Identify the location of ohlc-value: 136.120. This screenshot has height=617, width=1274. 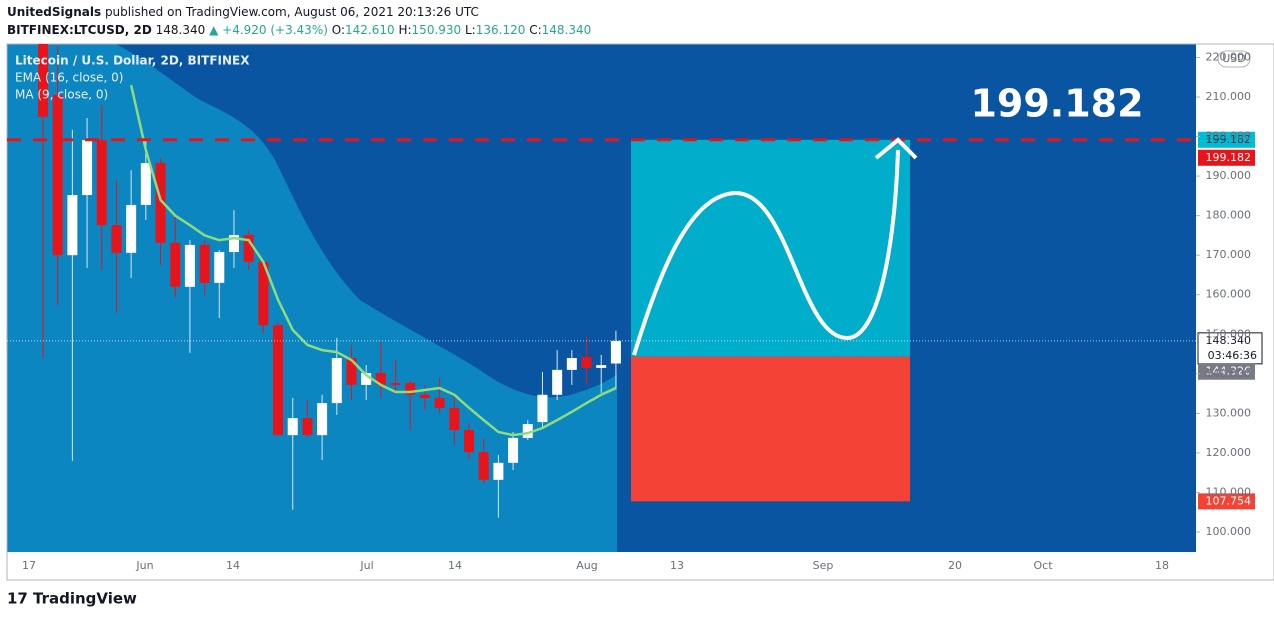
(501, 30).